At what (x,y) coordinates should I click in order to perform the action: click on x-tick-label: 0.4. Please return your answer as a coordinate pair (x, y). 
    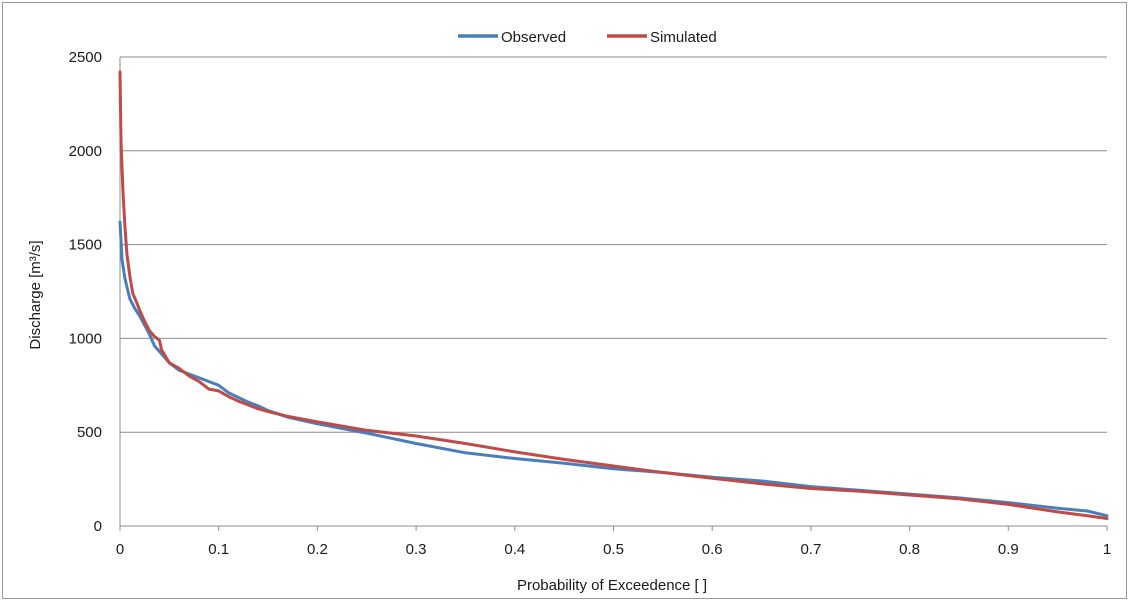
    Looking at the image, I should click on (514, 549).